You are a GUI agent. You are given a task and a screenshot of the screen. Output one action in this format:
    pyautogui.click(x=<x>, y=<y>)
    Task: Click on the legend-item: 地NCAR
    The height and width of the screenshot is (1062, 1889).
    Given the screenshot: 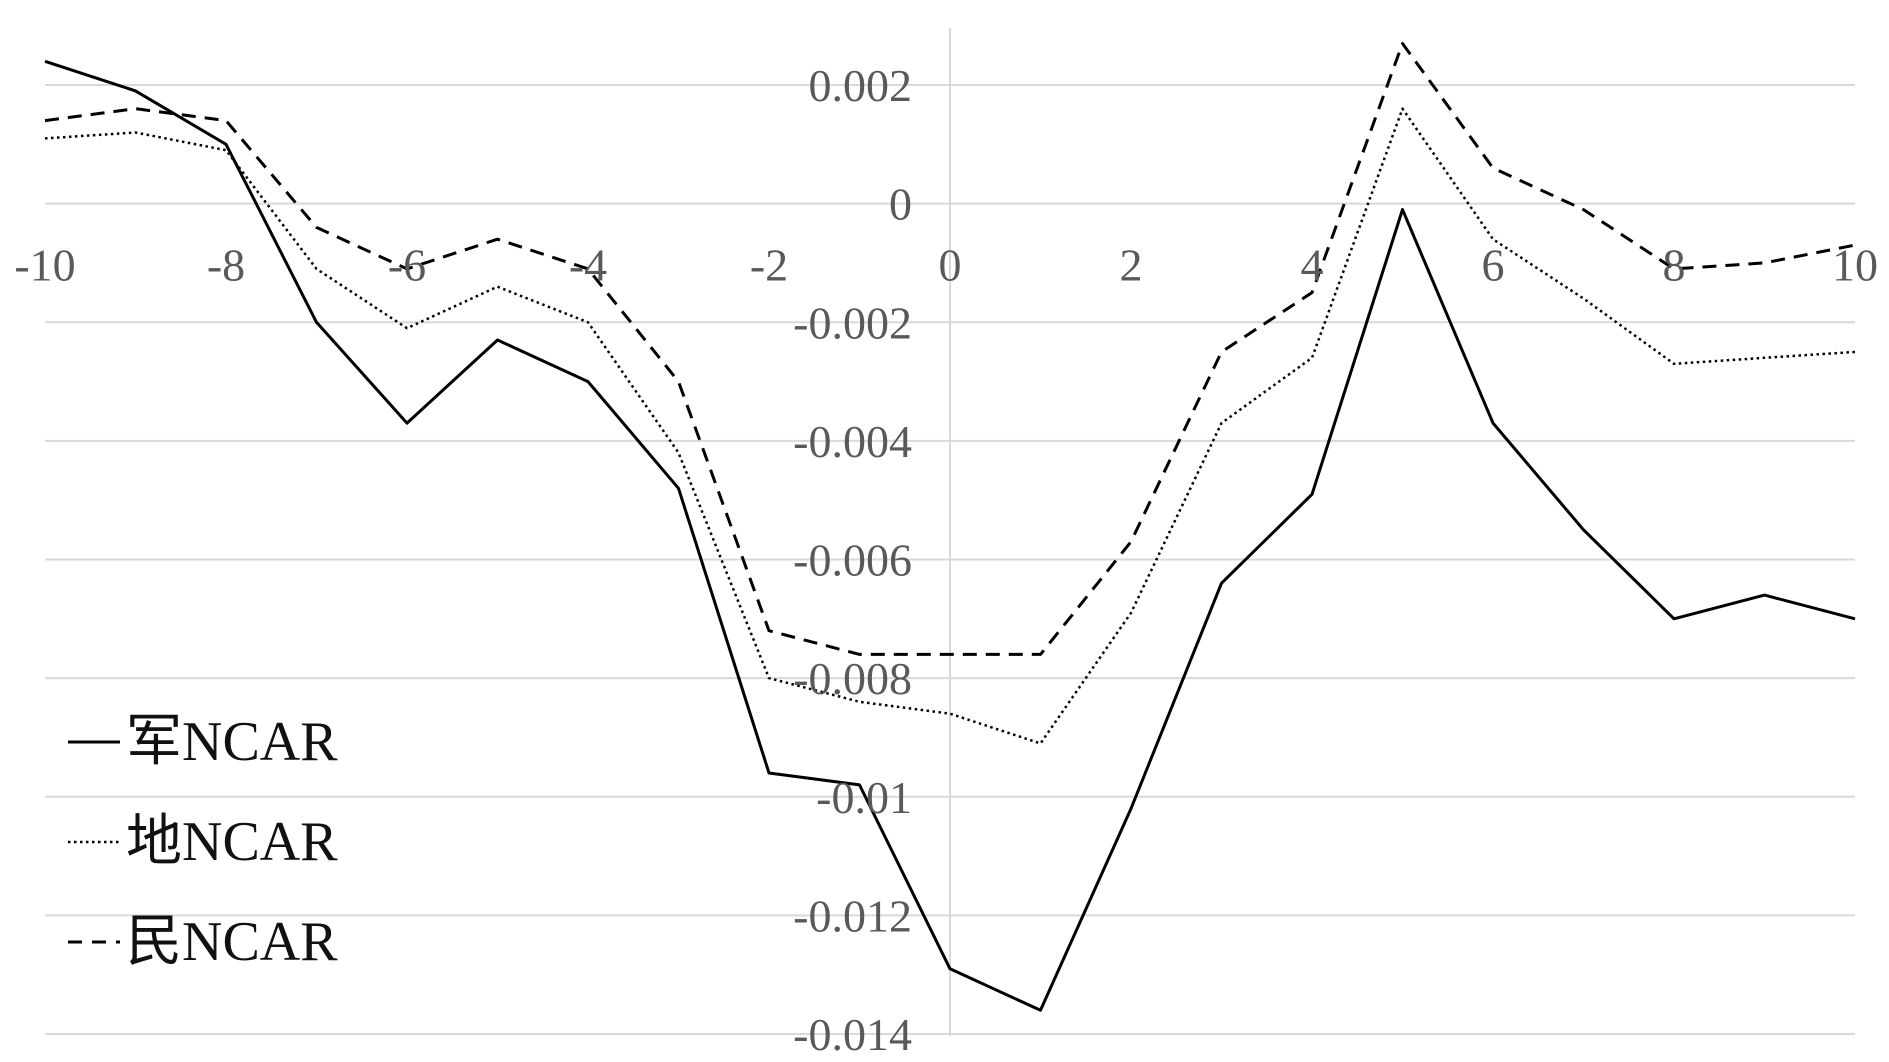 What is the action you would take?
    pyautogui.click(x=203, y=842)
    